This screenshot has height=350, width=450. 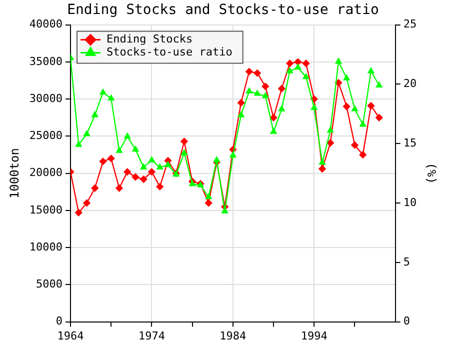 I want to click on y-tick-label: 35000, so click(x=46, y=61).